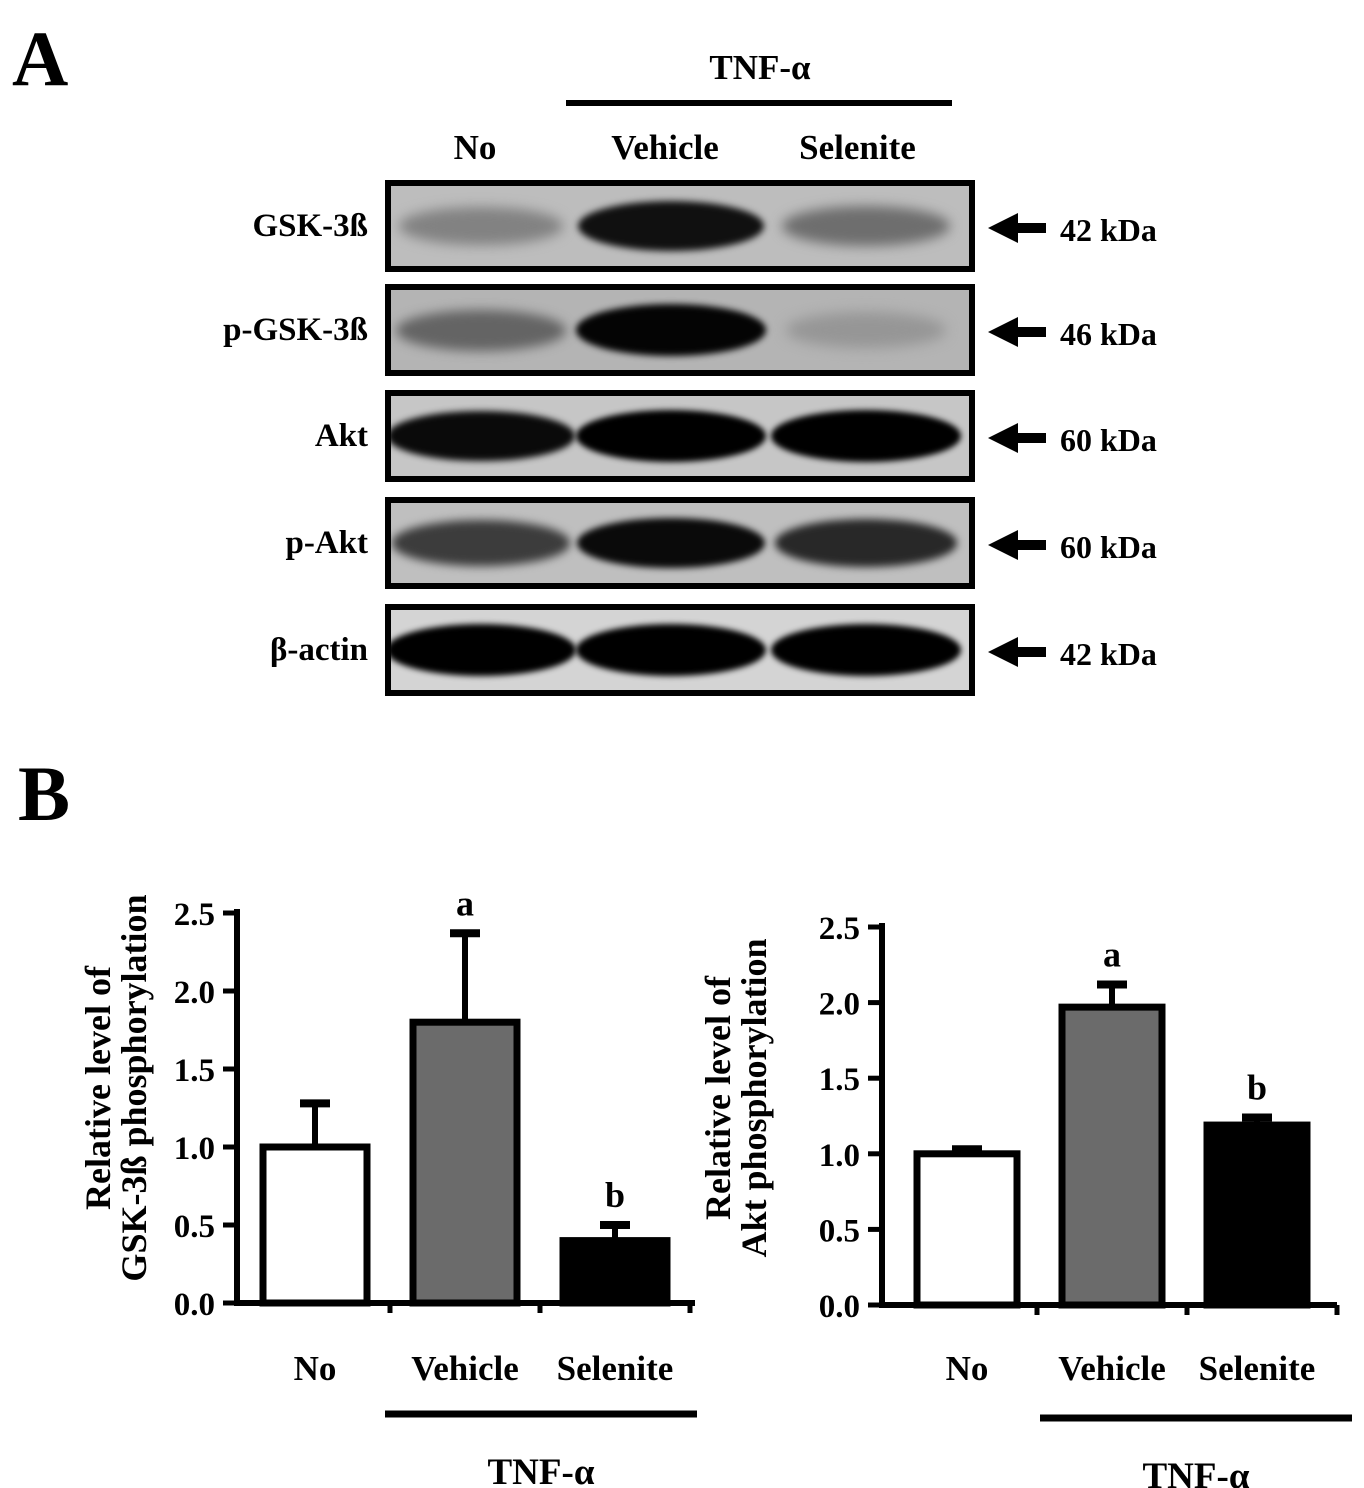 This screenshot has height=1488, width=1364. What do you see at coordinates (665, 147) in the screenshot?
I see `lane-label-vehicle: Vehicle` at bounding box center [665, 147].